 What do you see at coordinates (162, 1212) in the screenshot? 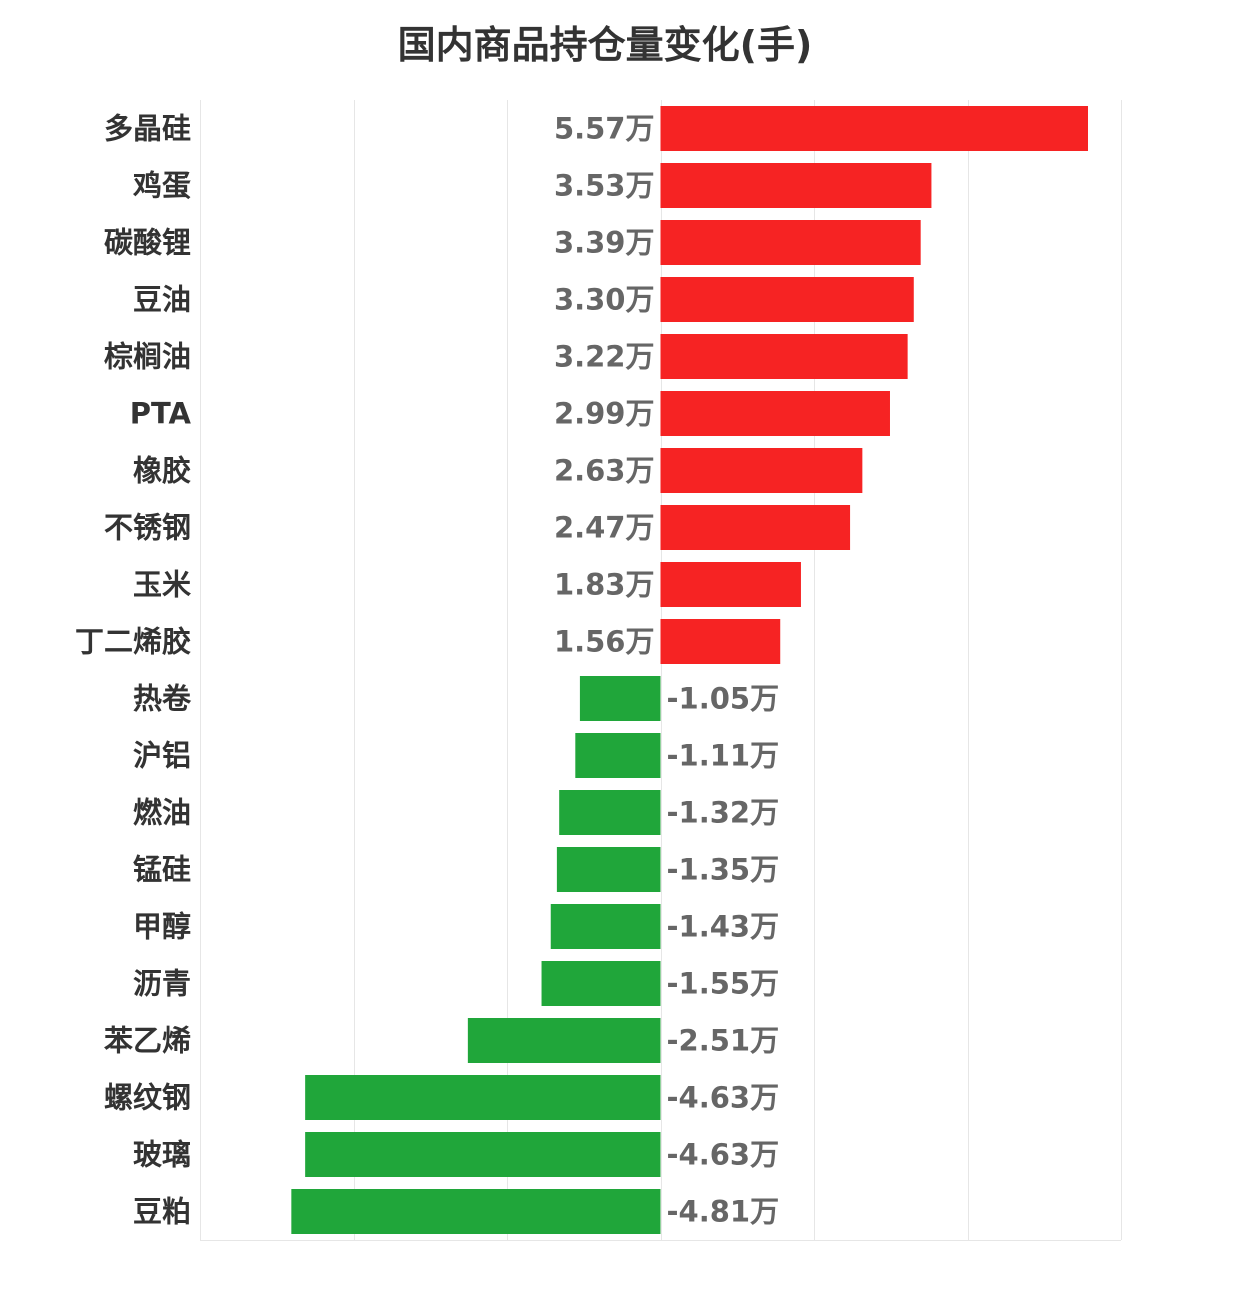
I see `category-label-19: 豆粕` at bounding box center [162, 1212].